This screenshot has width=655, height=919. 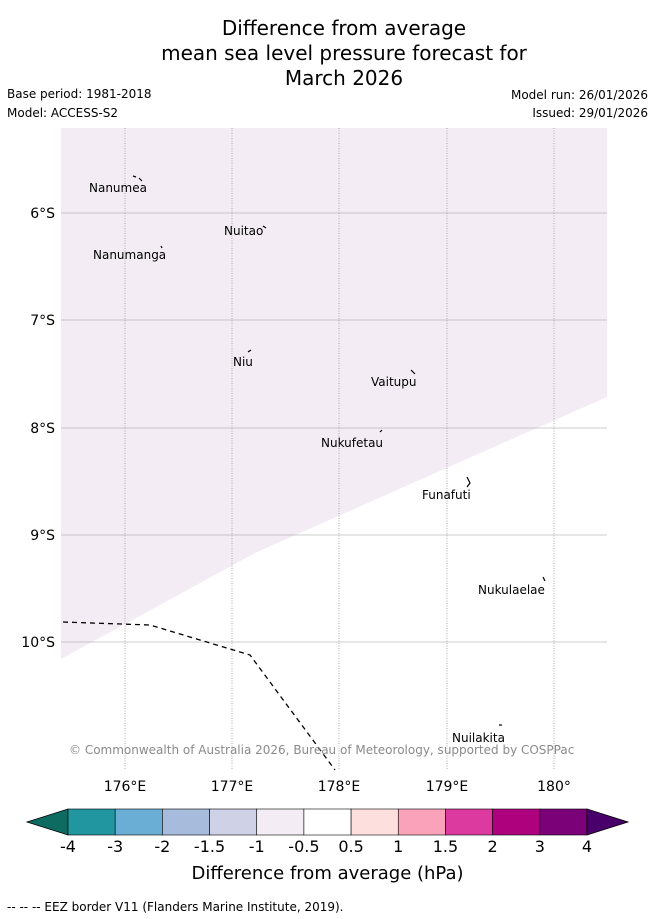 What do you see at coordinates (162, 846) in the screenshot?
I see `colorbar-tick-label: -2` at bounding box center [162, 846].